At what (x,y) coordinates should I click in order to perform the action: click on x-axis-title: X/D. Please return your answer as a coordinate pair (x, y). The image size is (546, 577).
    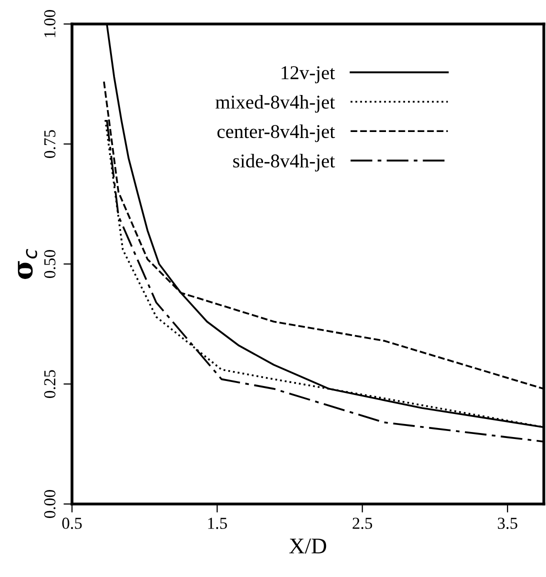
    Looking at the image, I should click on (307, 546).